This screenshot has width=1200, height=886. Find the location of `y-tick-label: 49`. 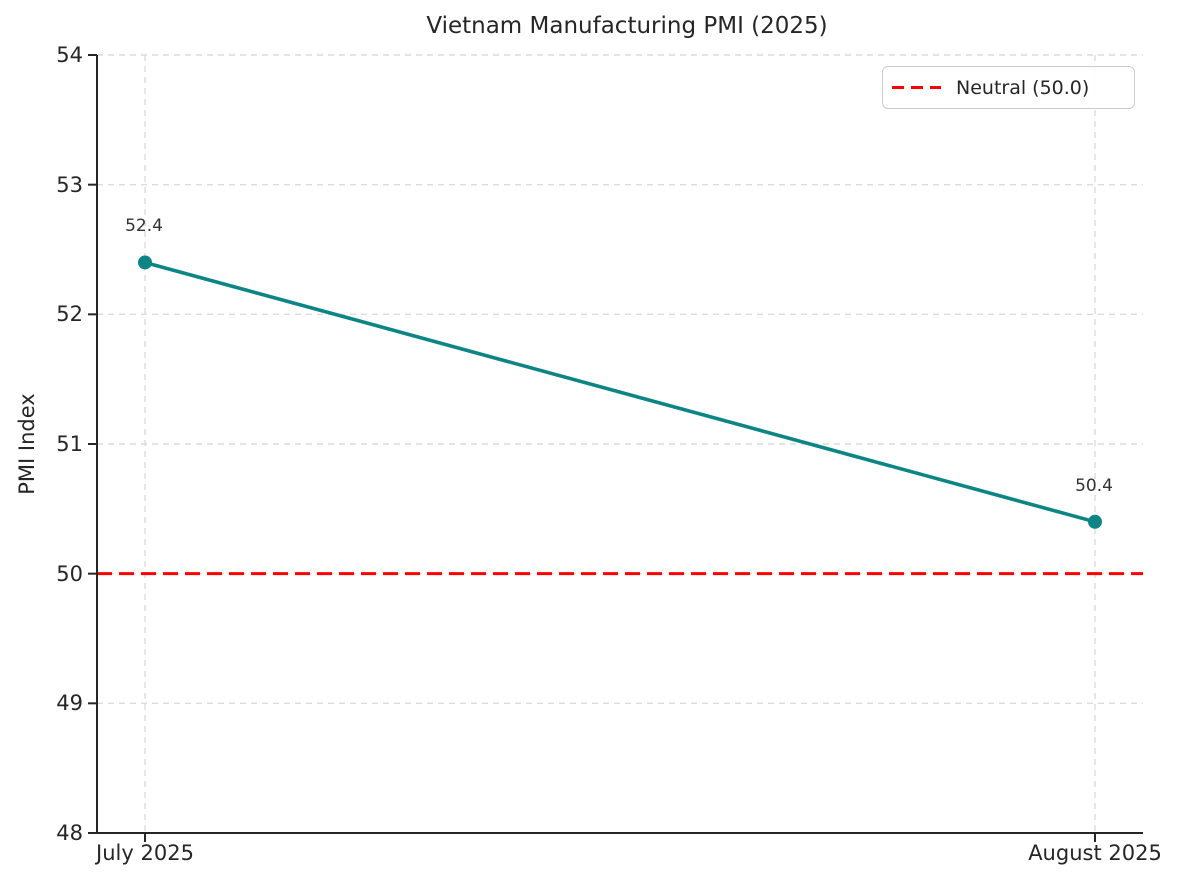

y-tick-label: 49 is located at coordinates (69, 703).